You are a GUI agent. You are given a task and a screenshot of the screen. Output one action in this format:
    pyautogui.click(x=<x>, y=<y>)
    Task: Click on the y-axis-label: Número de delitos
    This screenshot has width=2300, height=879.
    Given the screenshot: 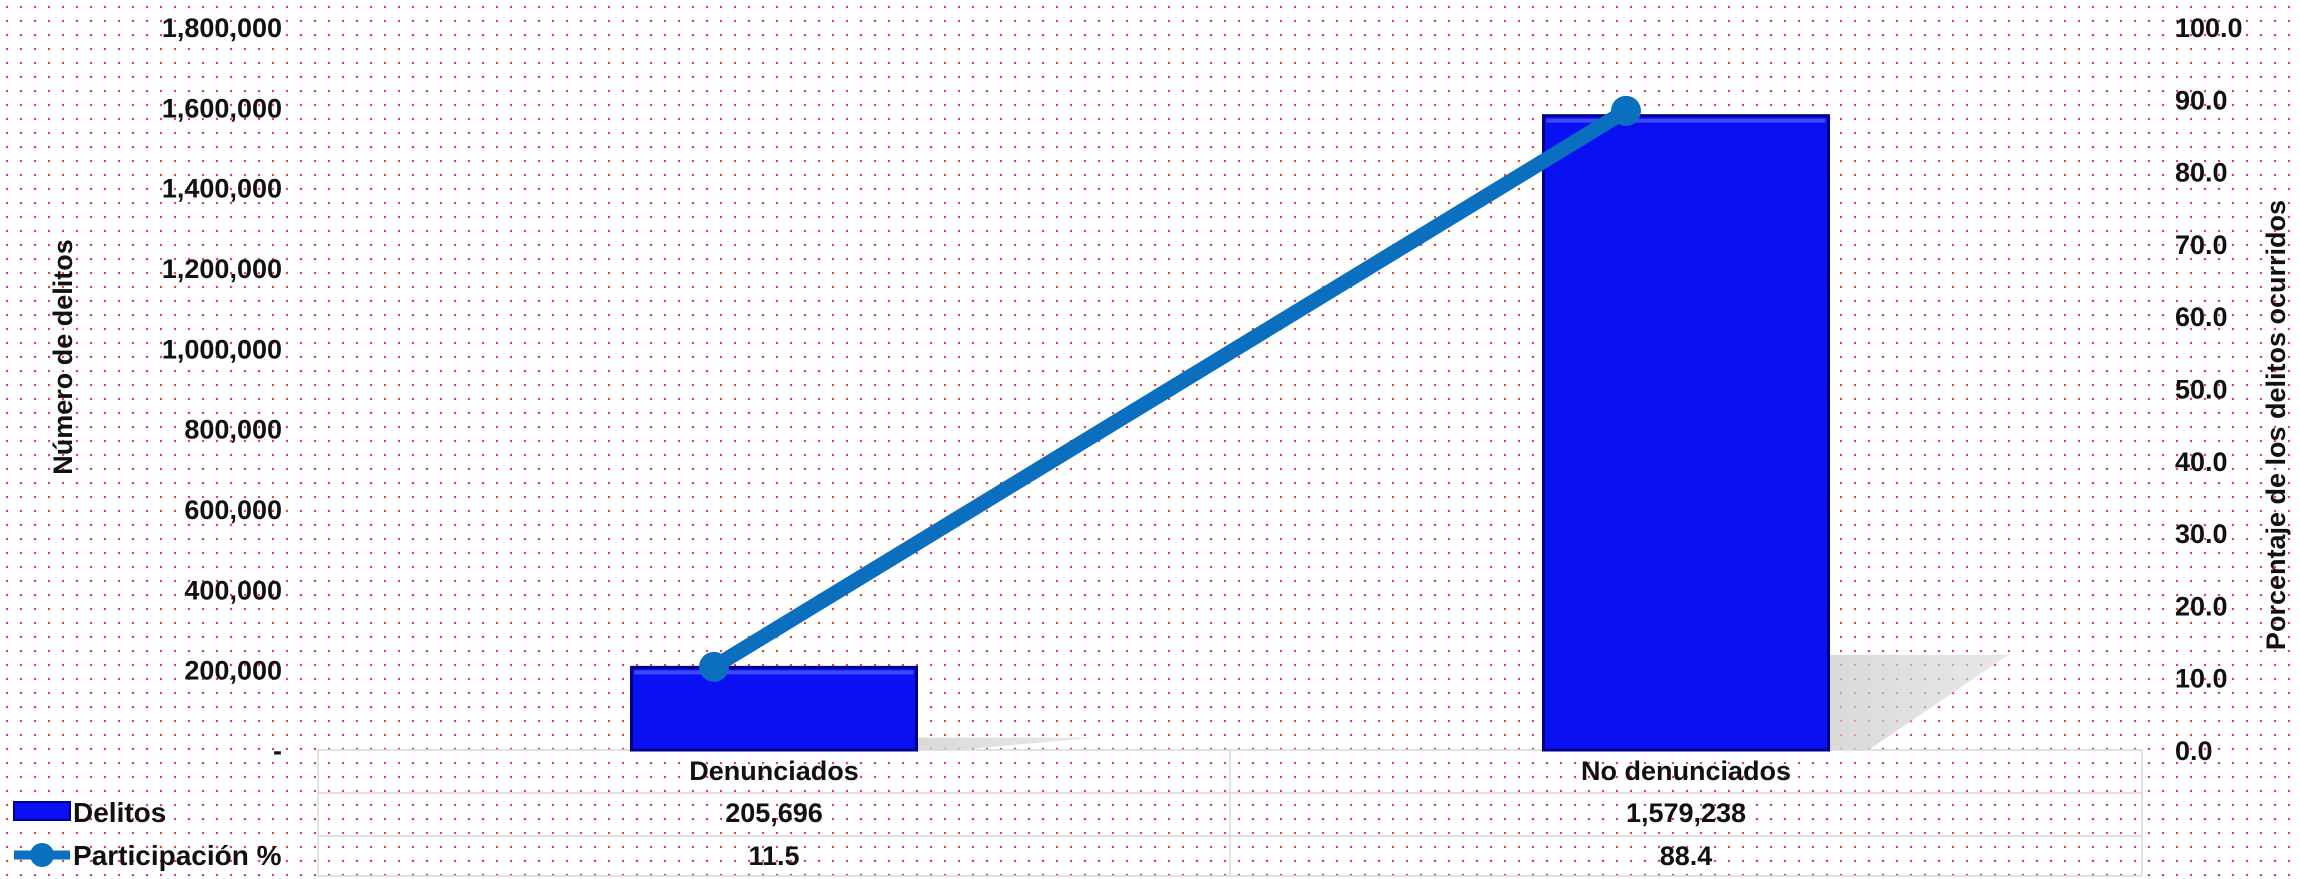 What is the action you would take?
    pyautogui.click(x=63, y=357)
    